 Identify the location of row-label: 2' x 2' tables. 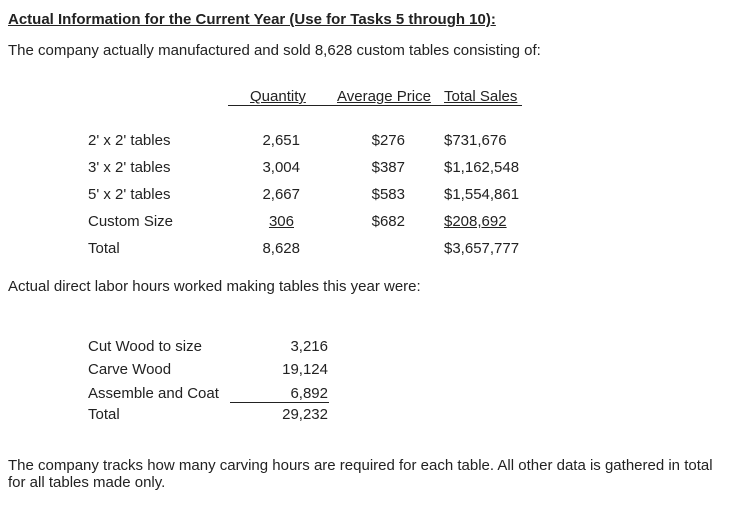
(129, 140).